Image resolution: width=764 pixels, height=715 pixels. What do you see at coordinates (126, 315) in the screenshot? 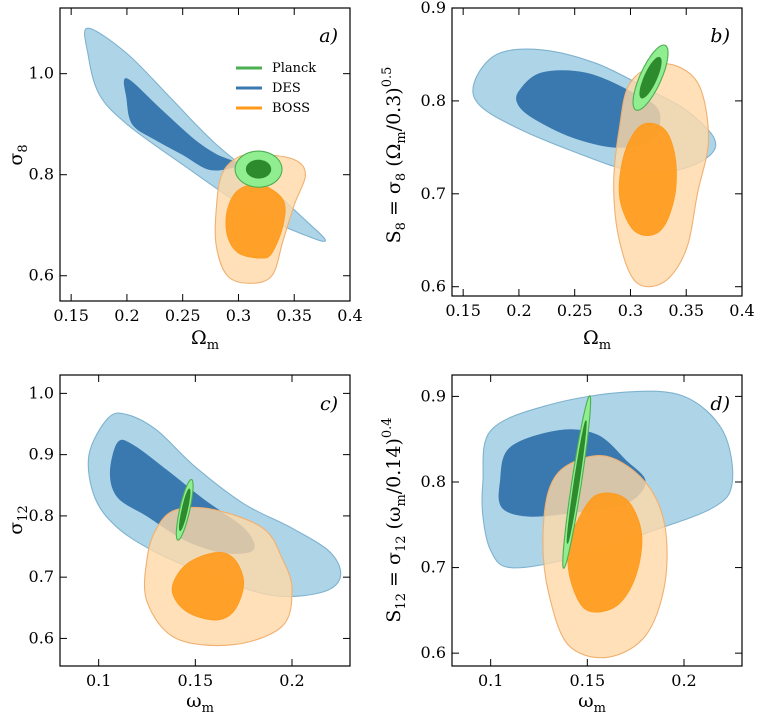
I see `xtick-label-a-1: 0.2` at bounding box center [126, 315].